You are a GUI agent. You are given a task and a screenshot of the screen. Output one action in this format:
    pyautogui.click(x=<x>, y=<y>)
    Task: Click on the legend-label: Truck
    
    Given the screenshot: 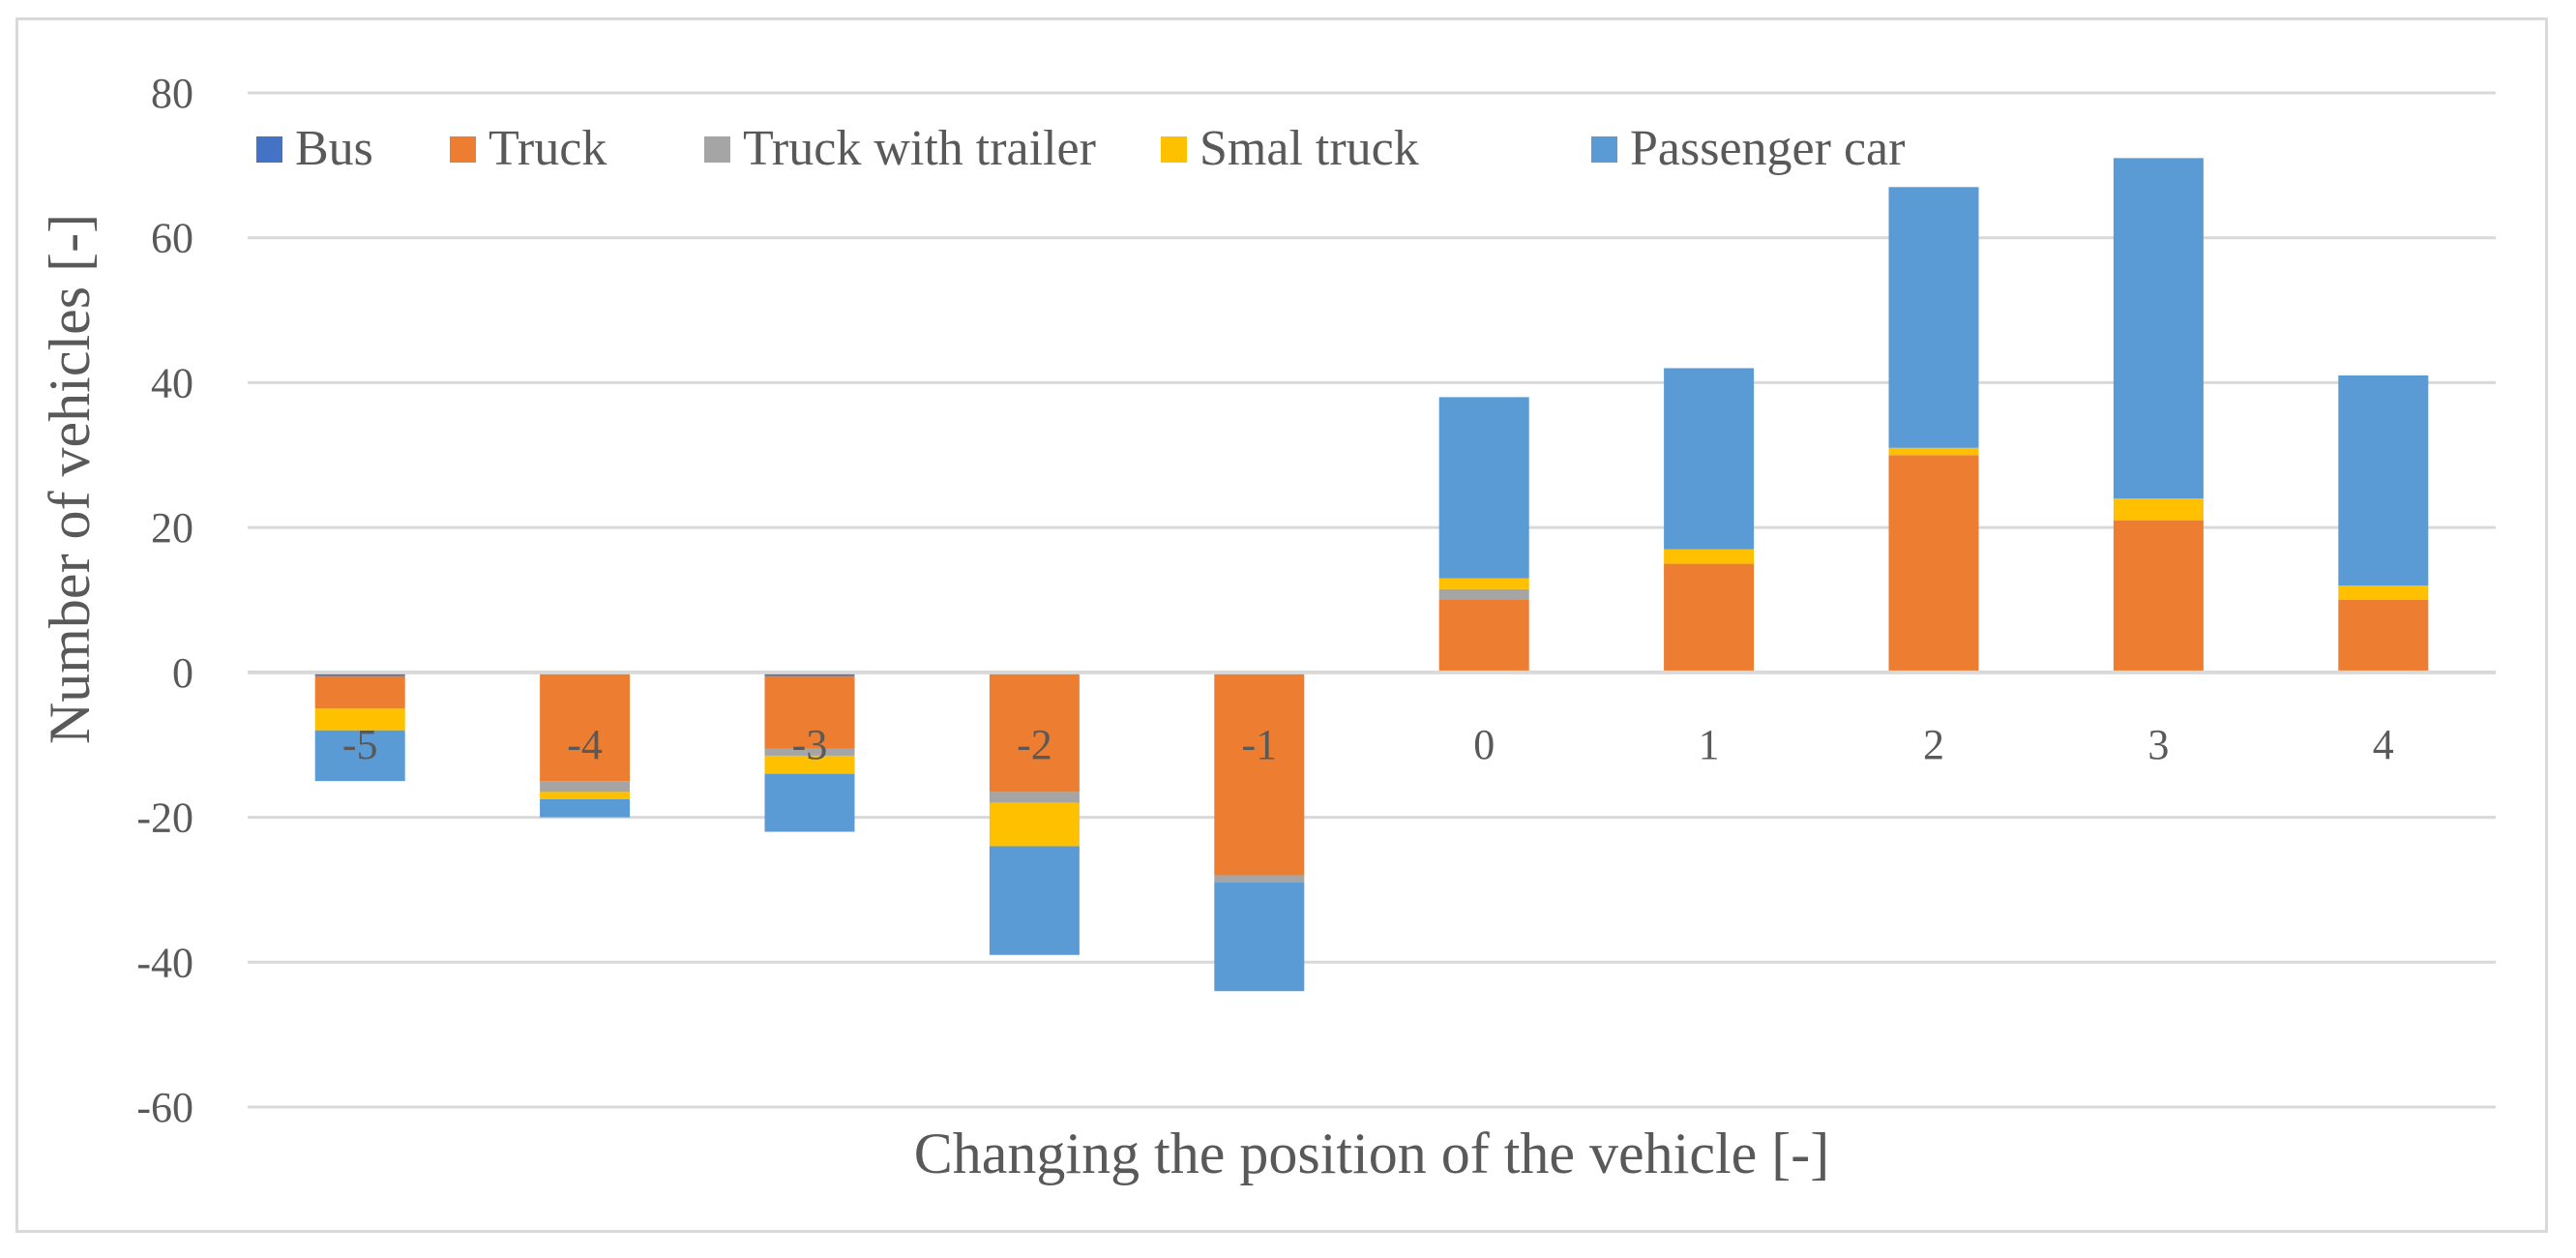 What is the action you would take?
    pyautogui.click(x=548, y=148)
    